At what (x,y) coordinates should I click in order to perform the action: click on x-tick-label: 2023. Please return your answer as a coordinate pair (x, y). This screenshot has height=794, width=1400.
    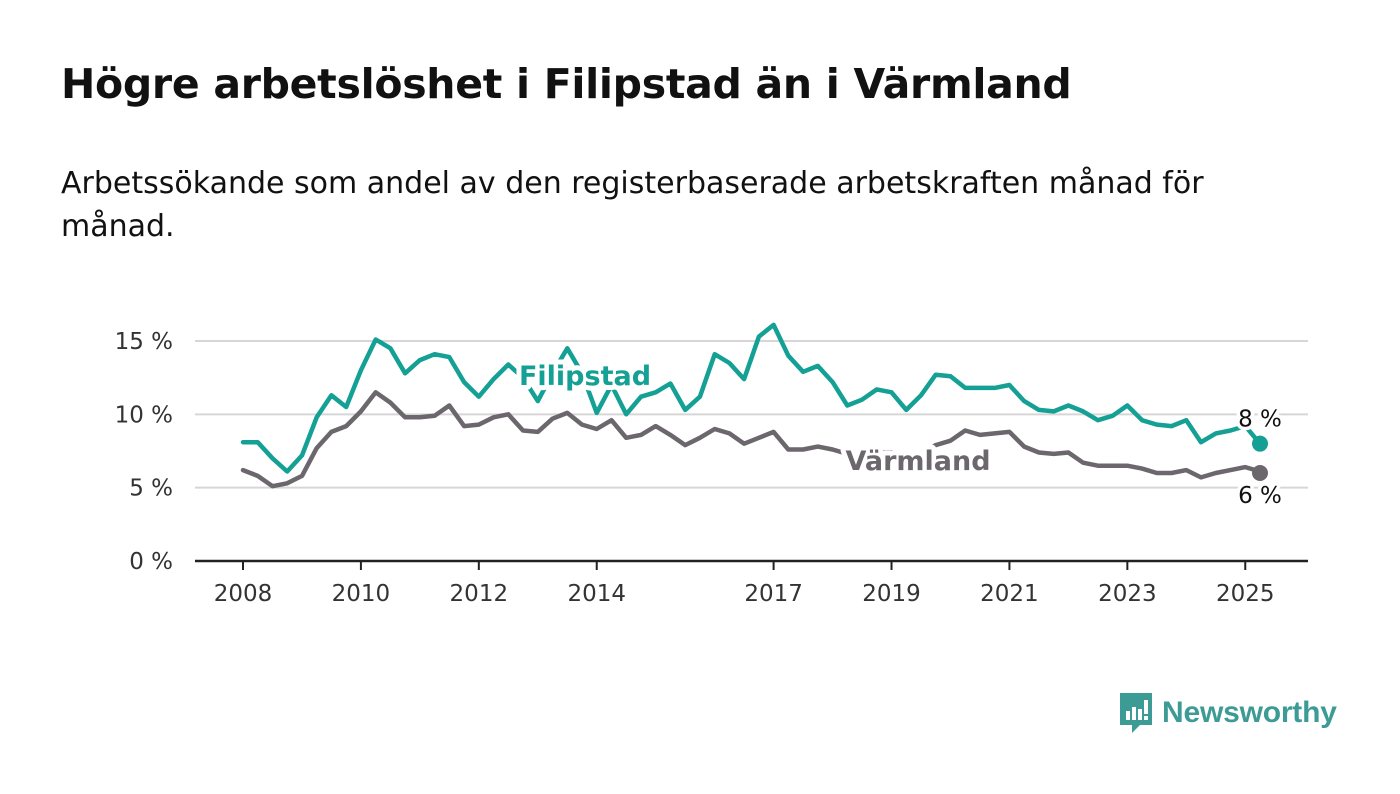
    Looking at the image, I should click on (1127, 594).